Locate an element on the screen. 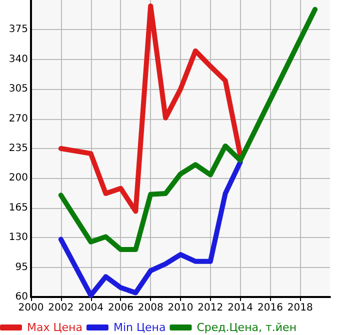 Image resolution: width=345 pixels, height=335 pixels. x-tick-label: 2012 is located at coordinates (211, 308).